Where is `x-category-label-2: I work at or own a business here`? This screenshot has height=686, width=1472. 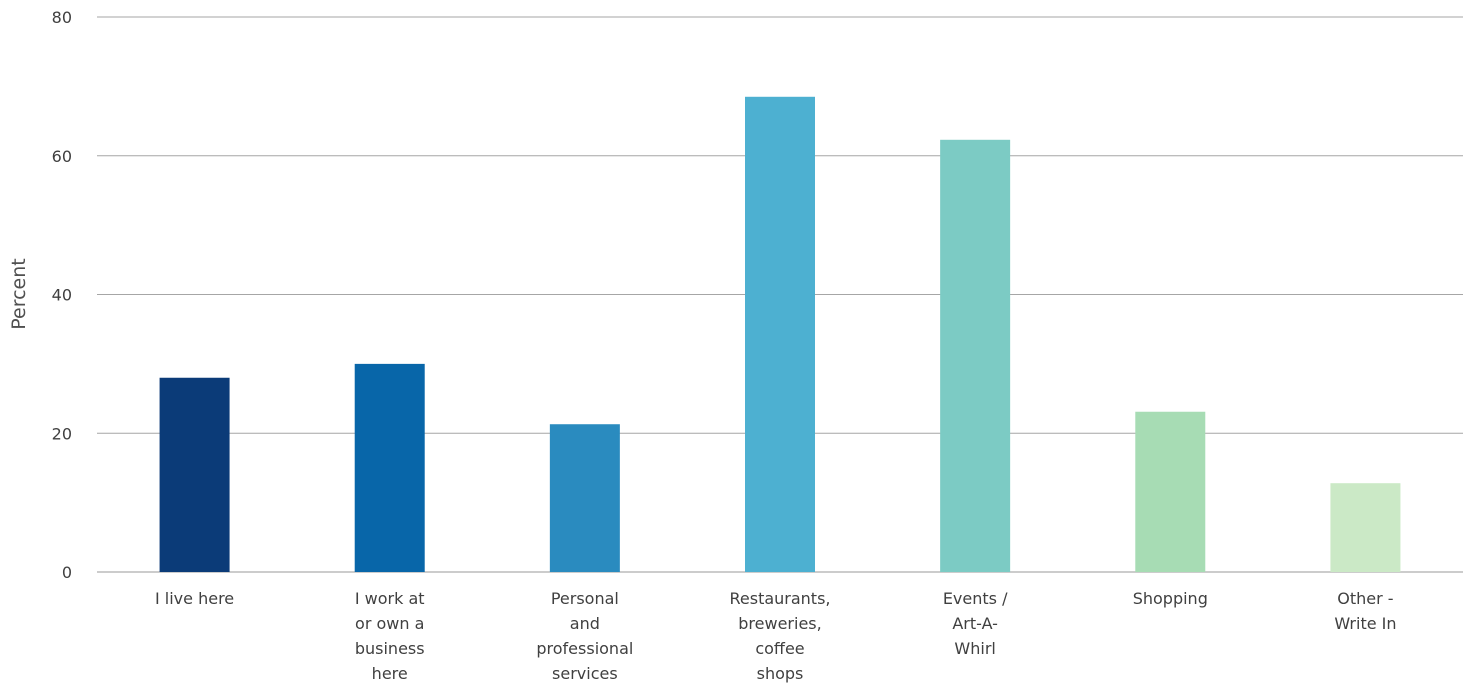 x-category-label-2: I work at or own a business here is located at coordinates (390, 636).